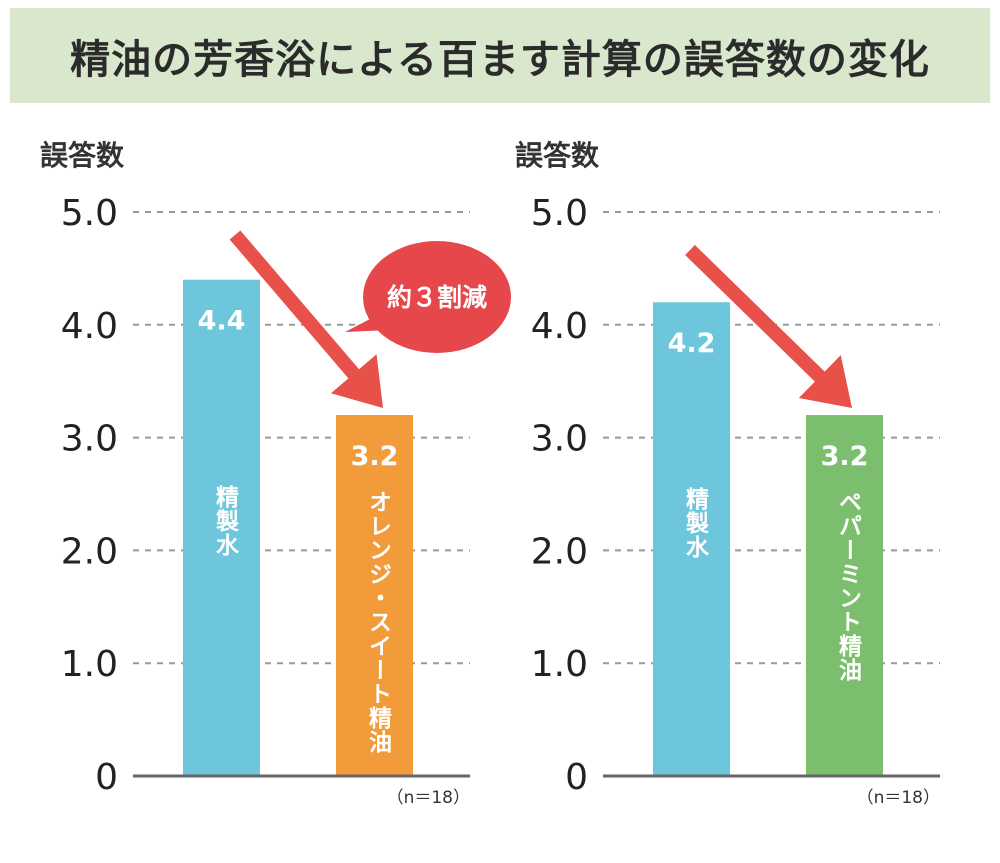 Image resolution: width=1000 pixels, height=863 pixels. What do you see at coordinates (377, 622) in the screenshot?
I see `bar-category-label: オレンジ・スイート精油` at bounding box center [377, 622].